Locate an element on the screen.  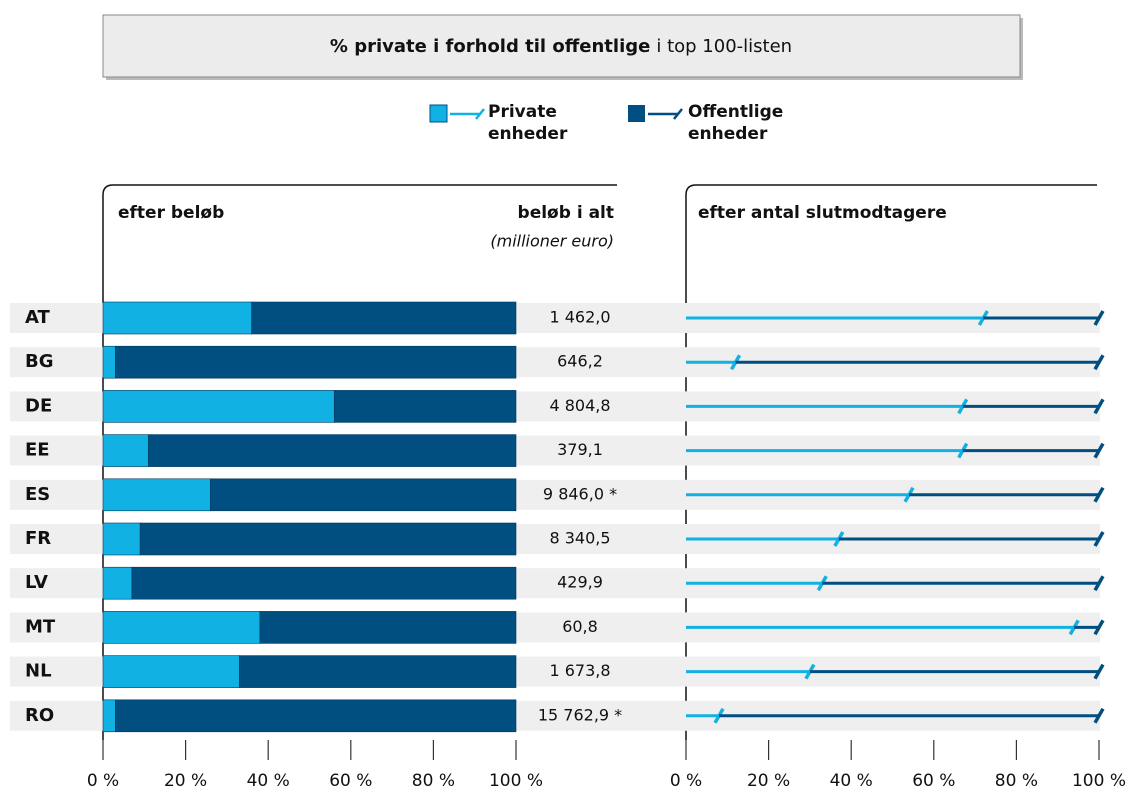
panel-title: efter beløb is located at coordinates (171, 213).